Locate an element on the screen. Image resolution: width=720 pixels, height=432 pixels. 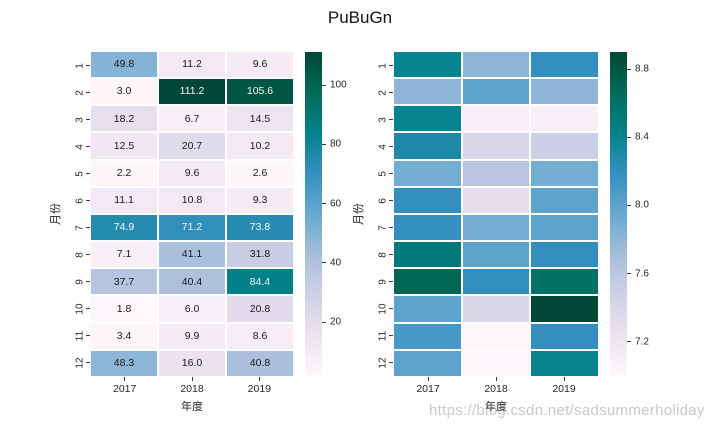
x-tick-label: 2018 is located at coordinates (192, 389).